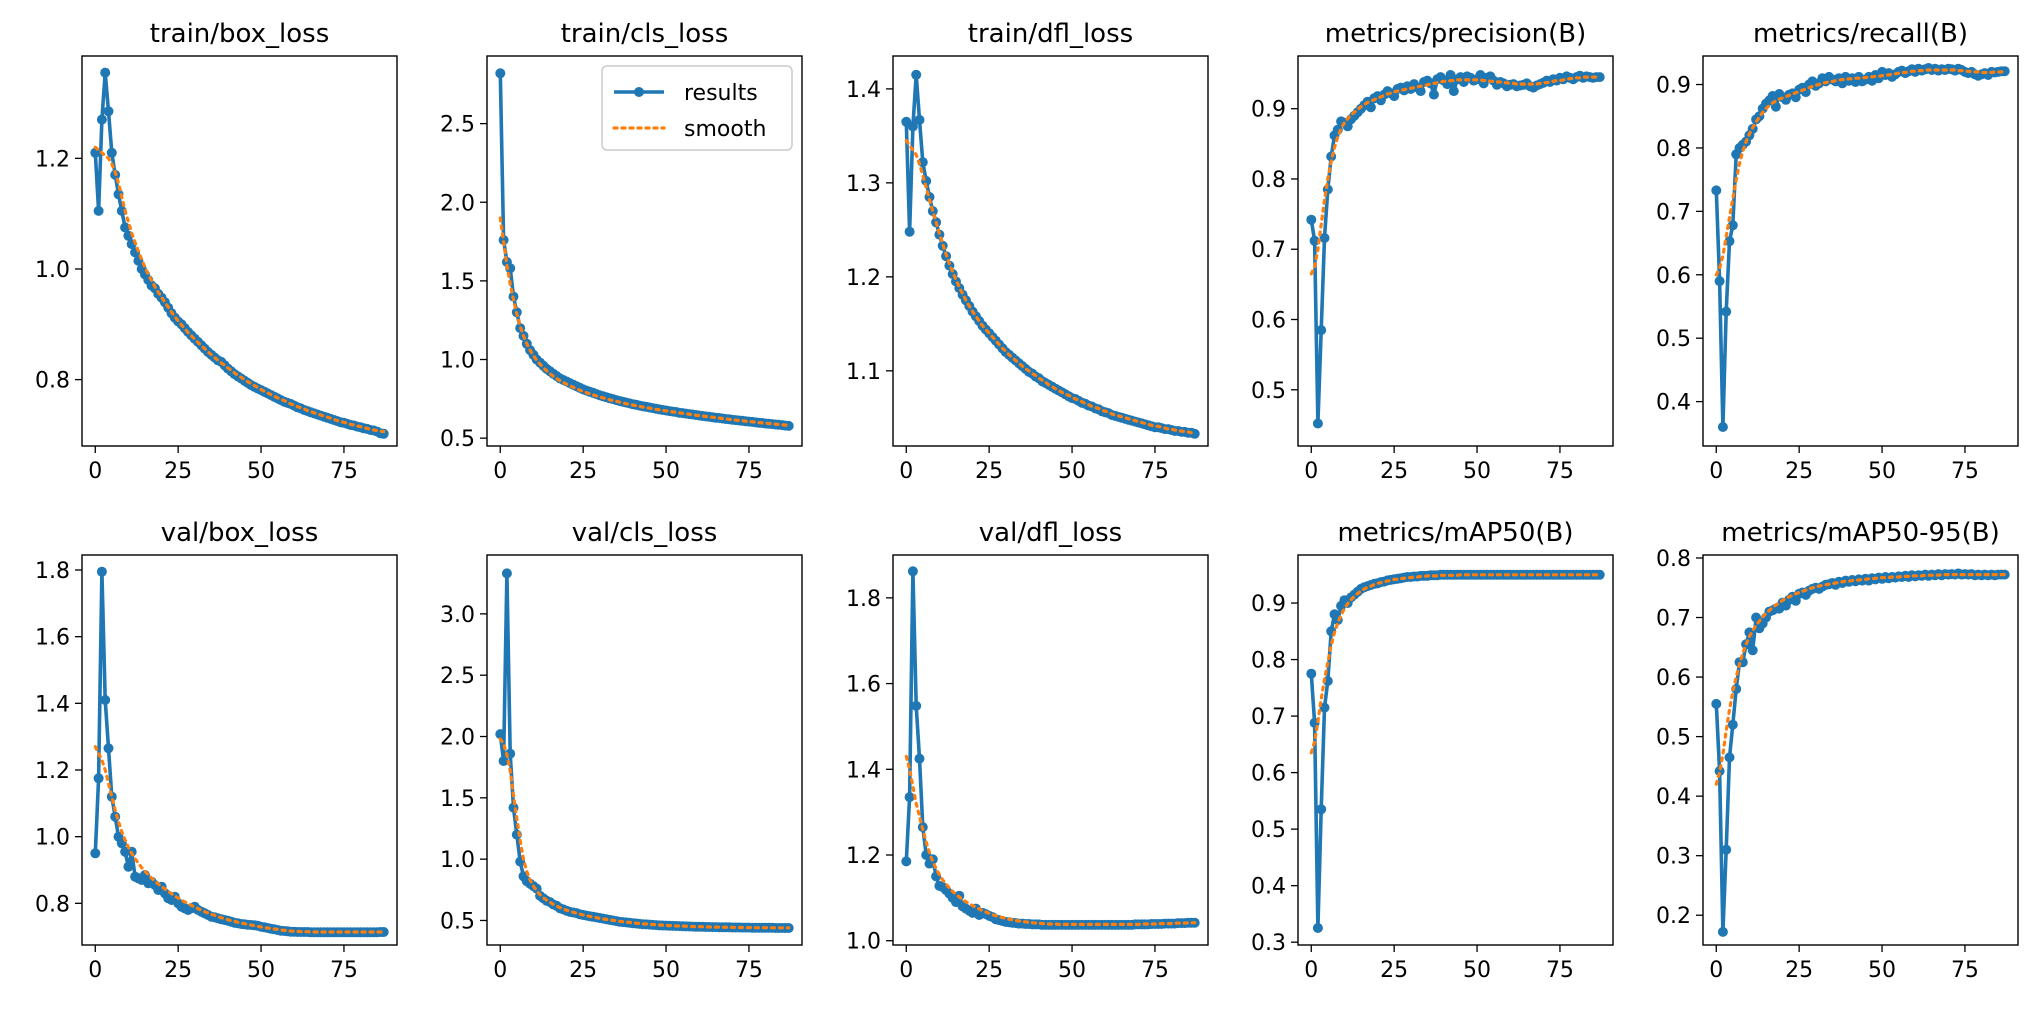  Describe the element at coordinates (1455, 533) in the screenshot. I see `subplot-title: metrics/mAP50(B)` at that location.